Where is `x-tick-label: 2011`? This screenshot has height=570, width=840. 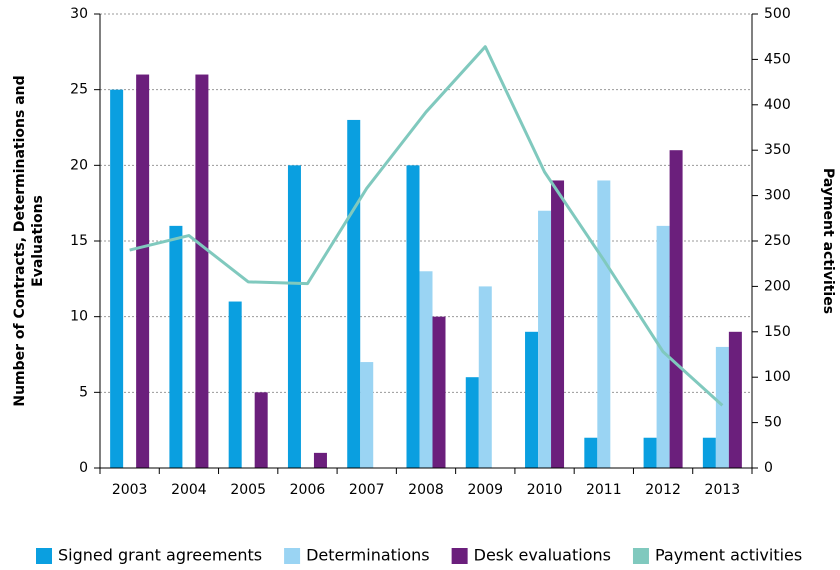
x-tick-label: 2011 is located at coordinates (604, 490).